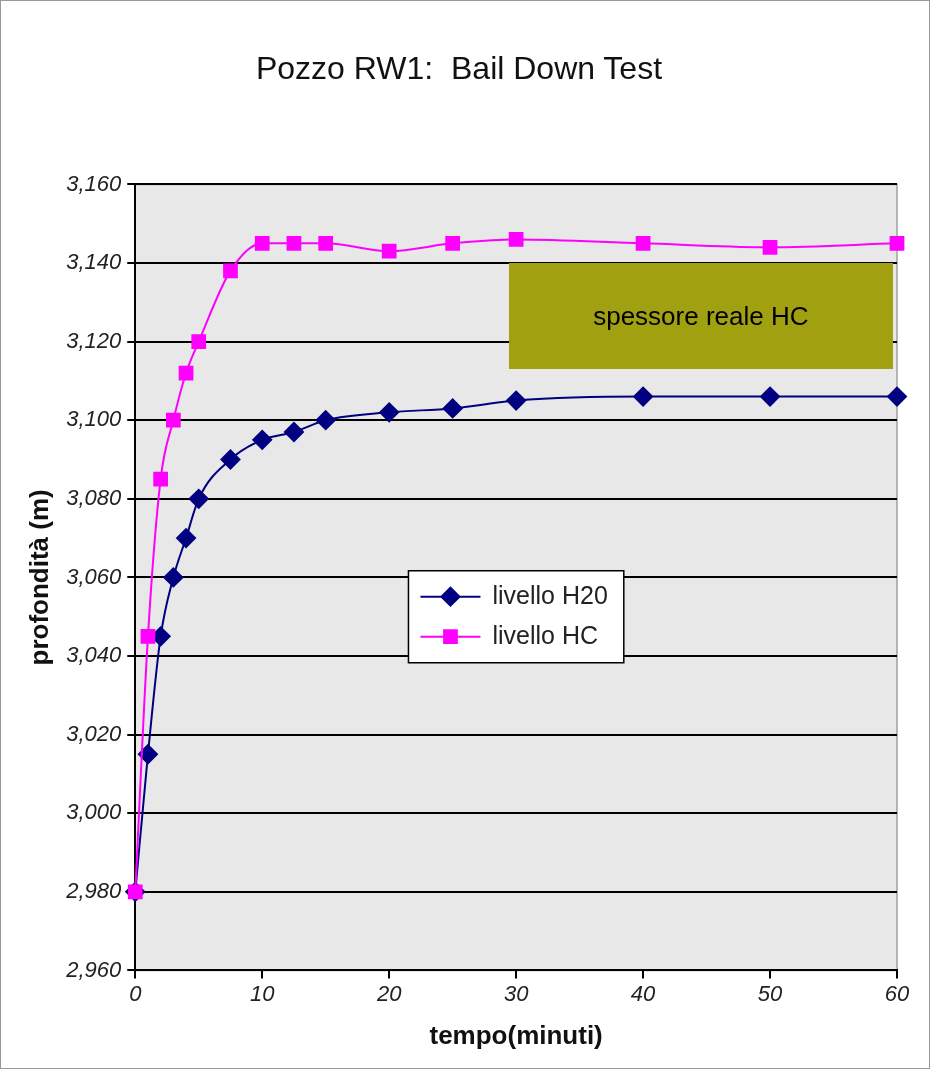 This screenshot has height=1069, width=930. Describe the element at coordinates (94, 733) in the screenshot. I see `y-tick-label: 3,020` at that location.